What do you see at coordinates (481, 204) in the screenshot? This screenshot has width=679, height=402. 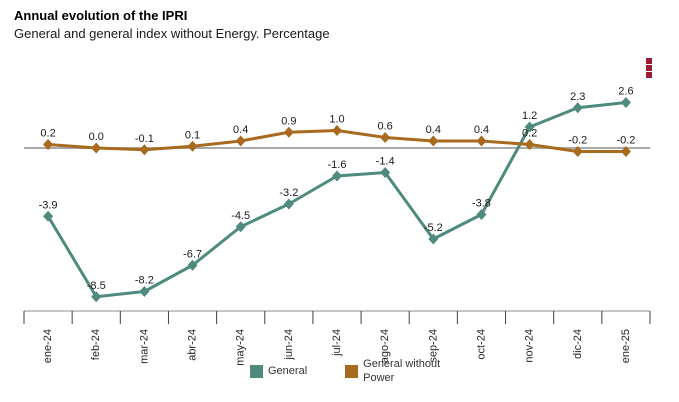 I see `data-point-label: -3.8` at bounding box center [481, 204].